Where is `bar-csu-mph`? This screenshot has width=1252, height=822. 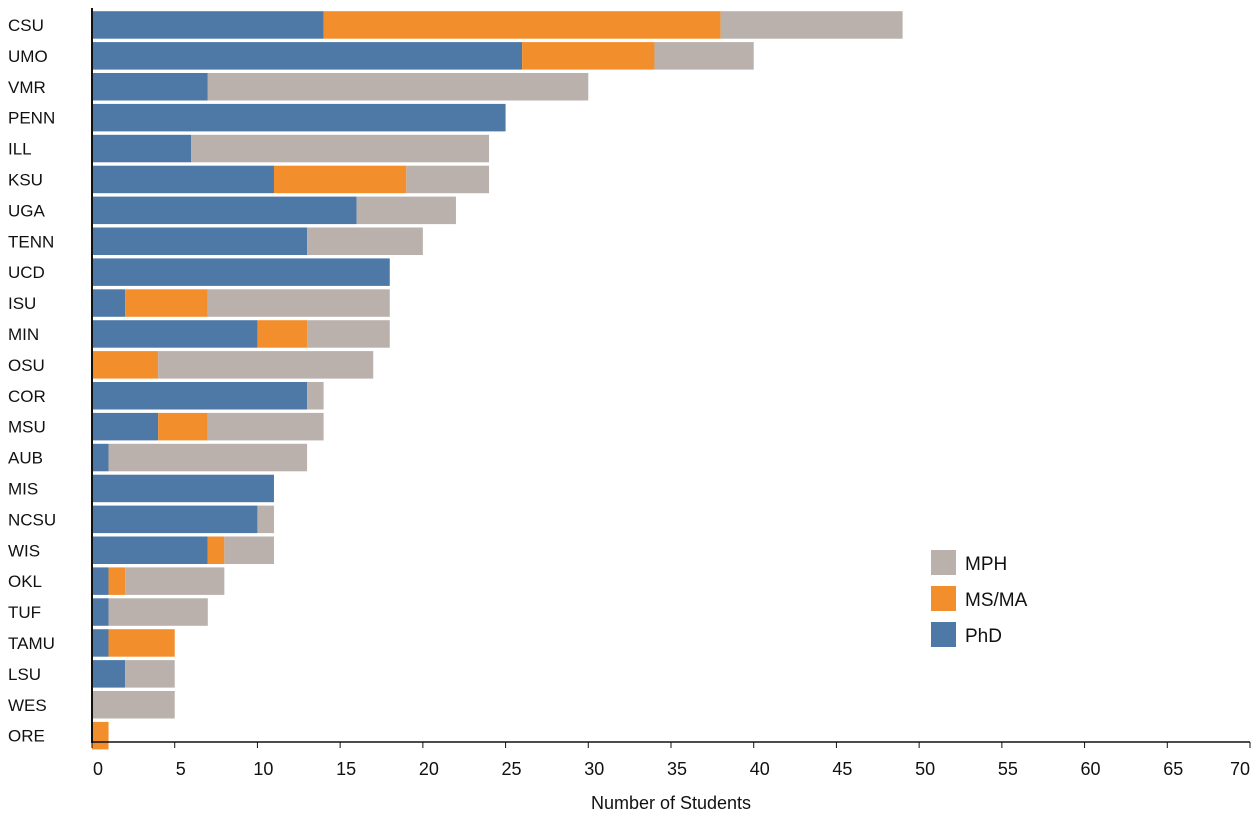 bar-csu-mph is located at coordinates (811, 25).